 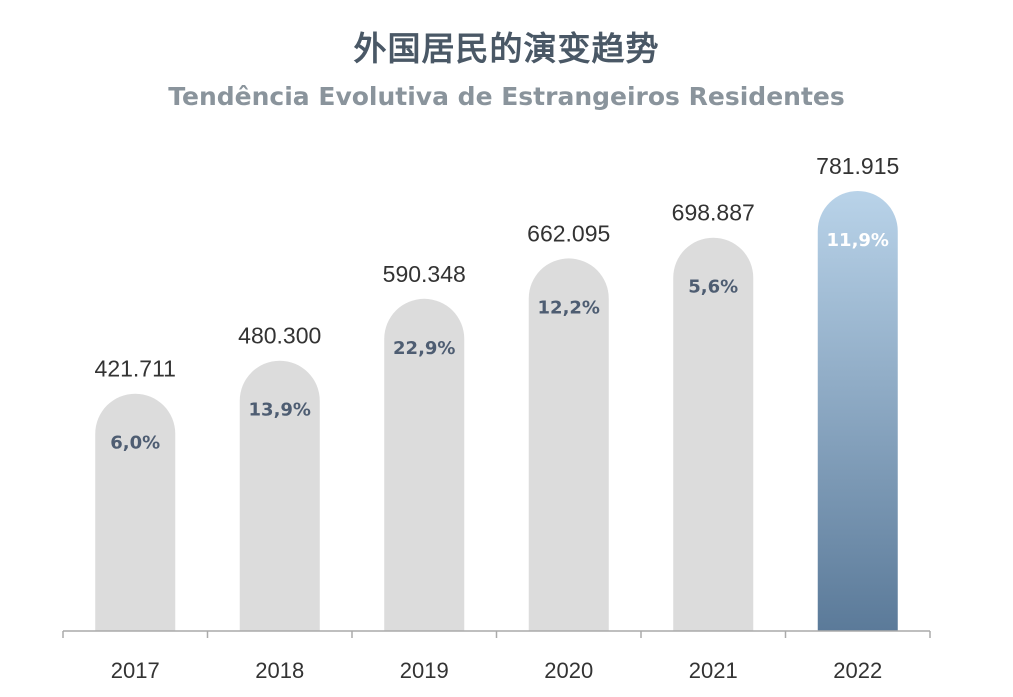 What do you see at coordinates (506, 48) in the screenshot?
I see `chart-title: 外国居民的演变趋势` at bounding box center [506, 48].